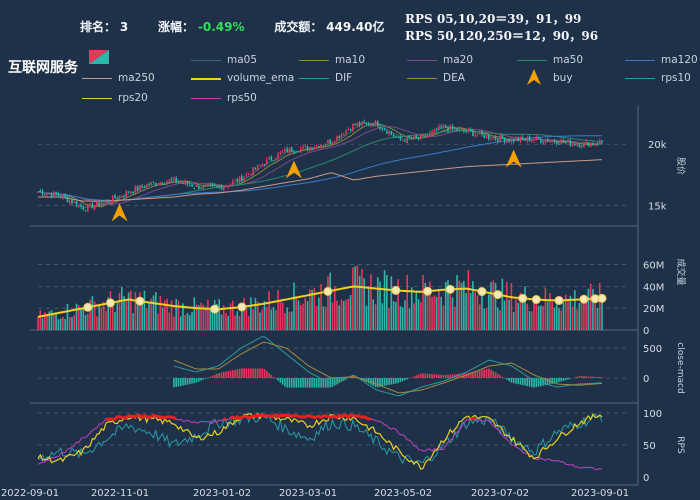 Image resolution: width=700 pixels, height=500 pixels. Describe the element at coordinates (653, 266) in the screenshot. I see `volume-tick: 60M` at that location.